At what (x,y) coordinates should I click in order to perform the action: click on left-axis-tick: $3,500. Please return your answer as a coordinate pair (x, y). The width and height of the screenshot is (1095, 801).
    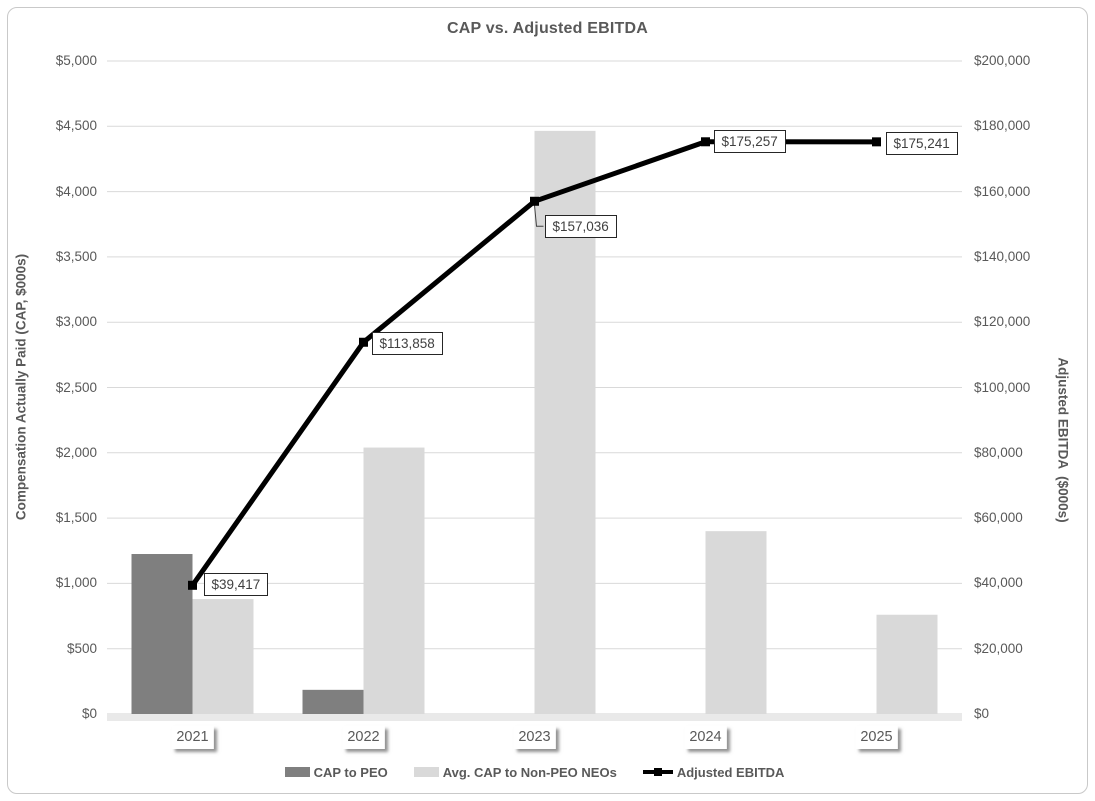
    Looking at the image, I should click on (76, 256).